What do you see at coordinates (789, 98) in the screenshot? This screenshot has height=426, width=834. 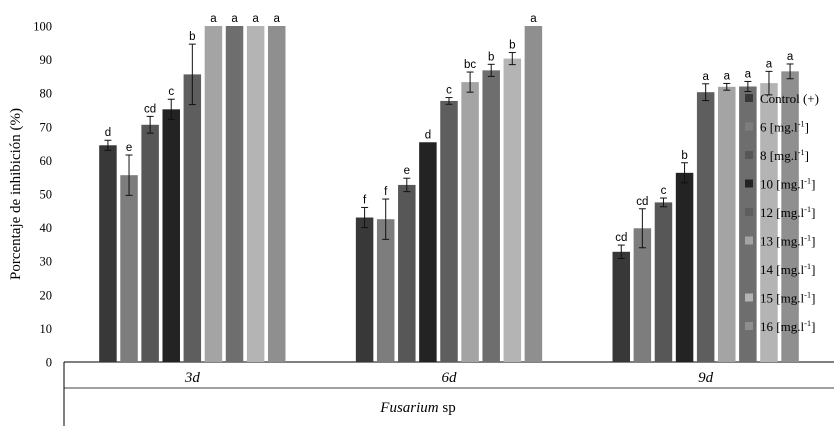 I see `legend-label: Control (+)` at bounding box center [789, 98].